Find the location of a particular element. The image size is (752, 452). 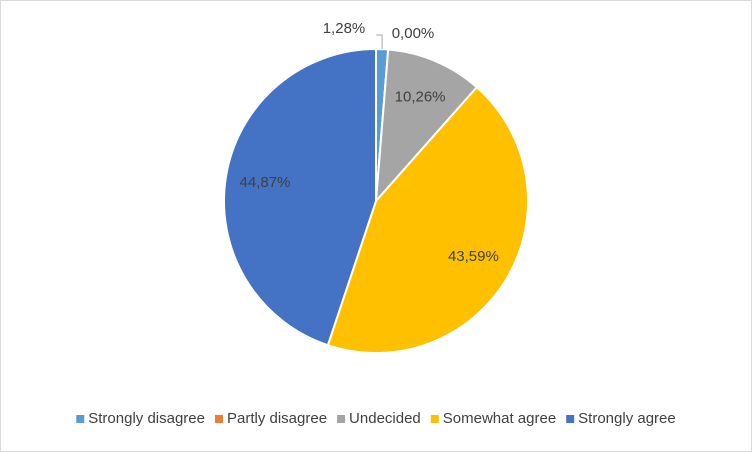

leader-line is located at coordinates (379, 42).